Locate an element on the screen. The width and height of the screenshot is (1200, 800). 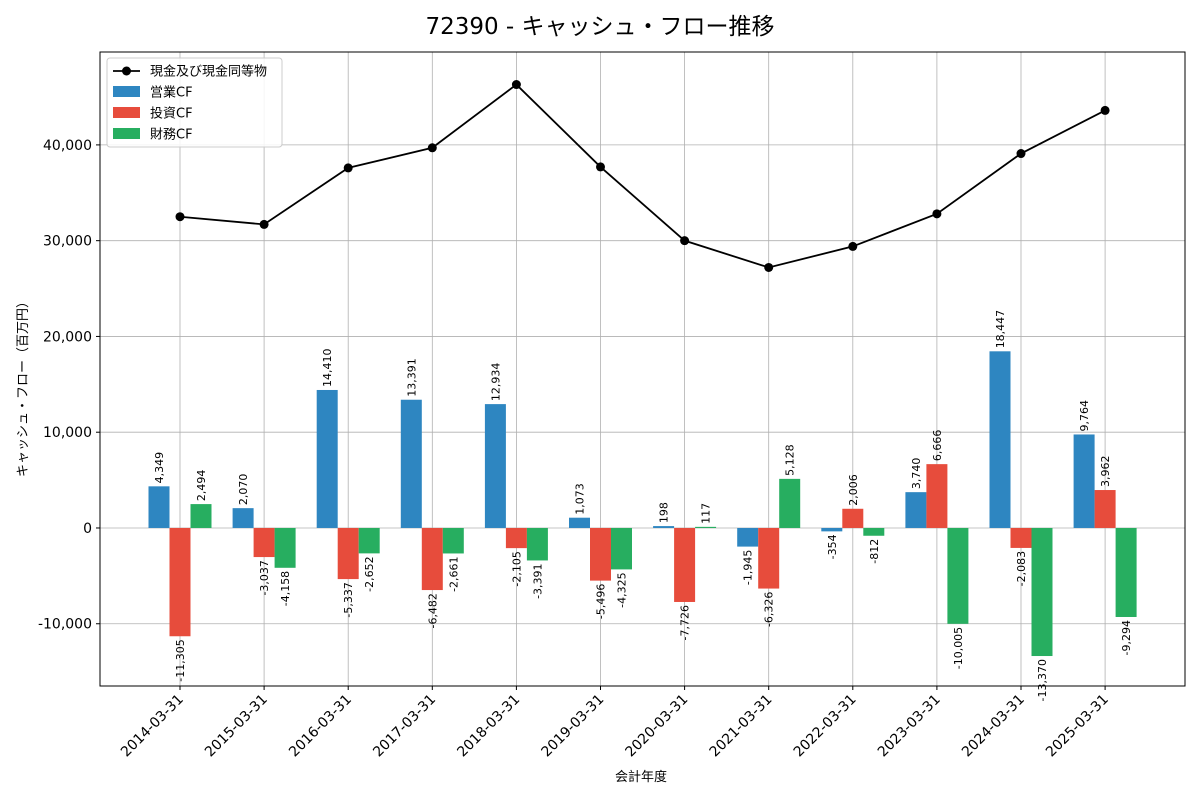
data-label: 5,128 is located at coordinates (790, 460).